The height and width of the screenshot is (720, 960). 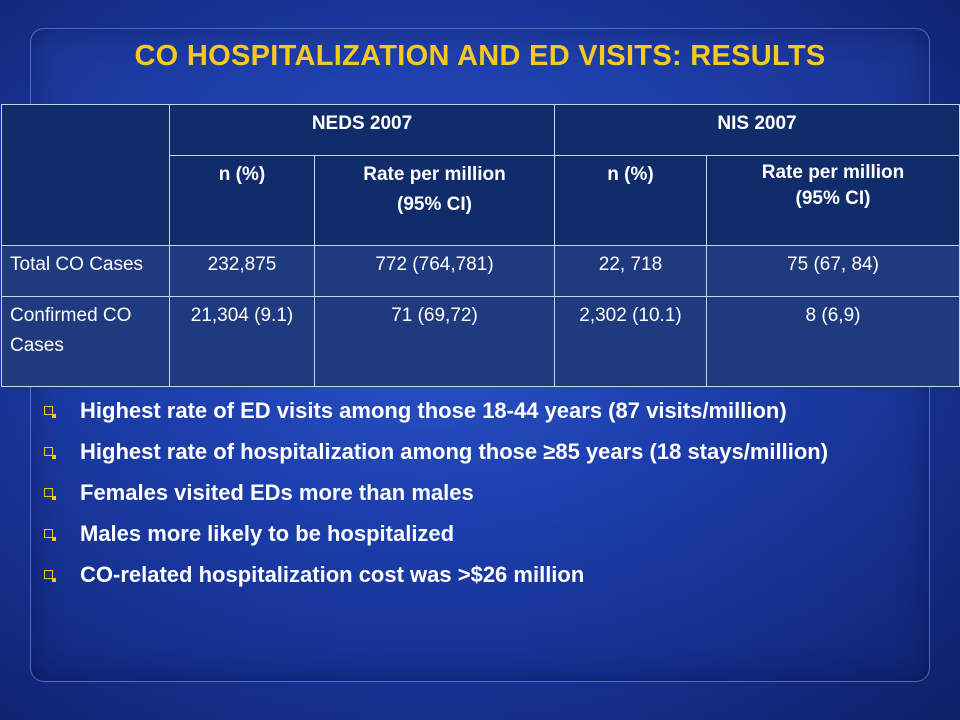 What do you see at coordinates (242, 341) in the screenshot?
I see `table-cell: 21,304 (9.1)` at bounding box center [242, 341].